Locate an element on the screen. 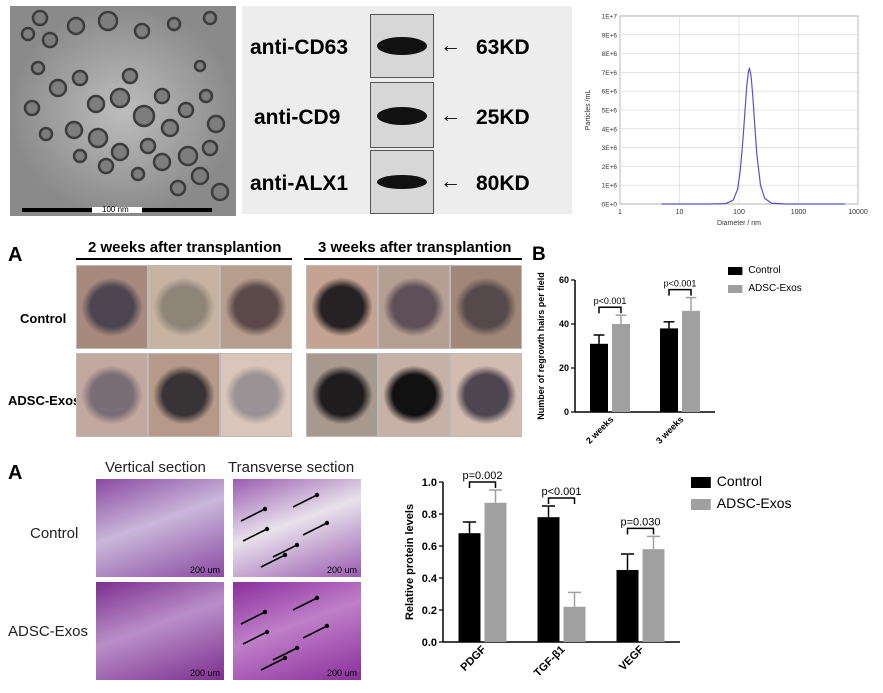 The width and height of the screenshot is (883, 693). photo-row-label: Control is located at coordinates (43, 318).